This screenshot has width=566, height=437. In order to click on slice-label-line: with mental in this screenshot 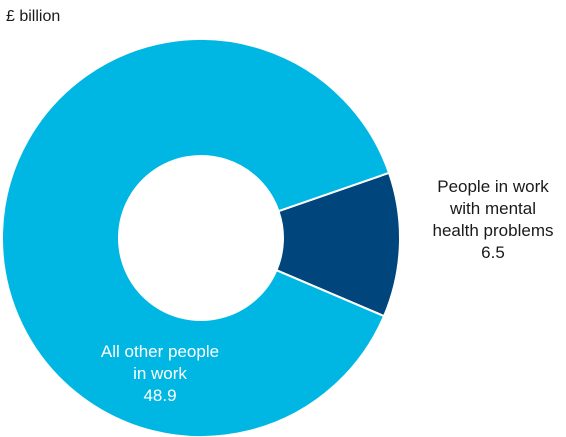, I will do `click(493, 208)`.